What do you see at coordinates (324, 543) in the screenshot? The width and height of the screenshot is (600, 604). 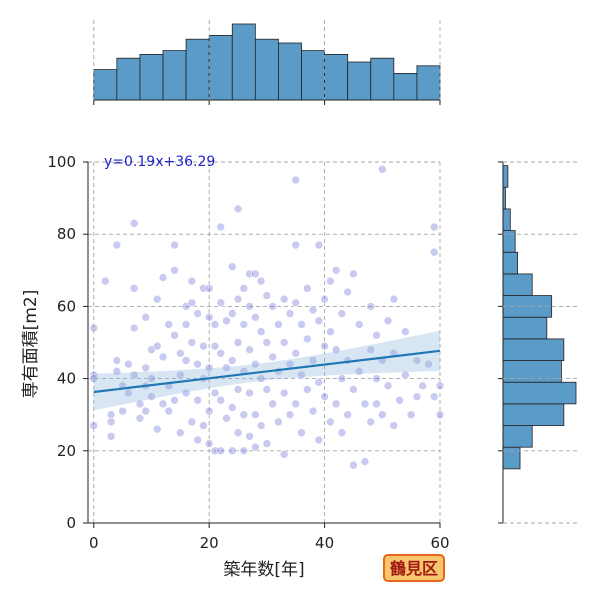 I see `x-tick-label: 40` at bounding box center [324, 543].